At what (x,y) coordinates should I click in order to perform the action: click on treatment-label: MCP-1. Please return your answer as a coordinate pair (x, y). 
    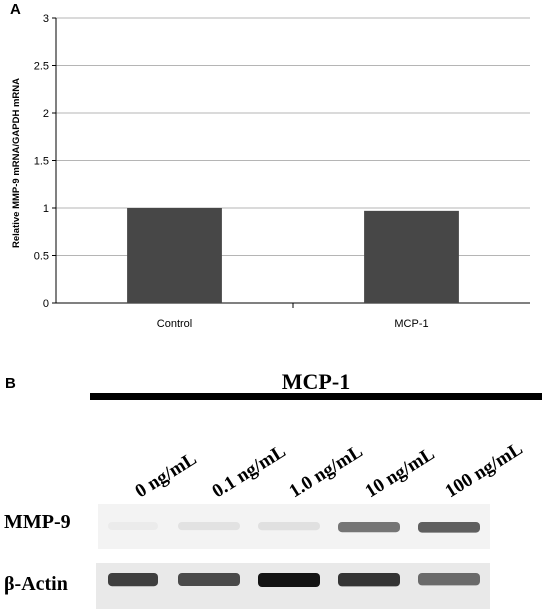
    Looking at the image, I should click on (316, 381).